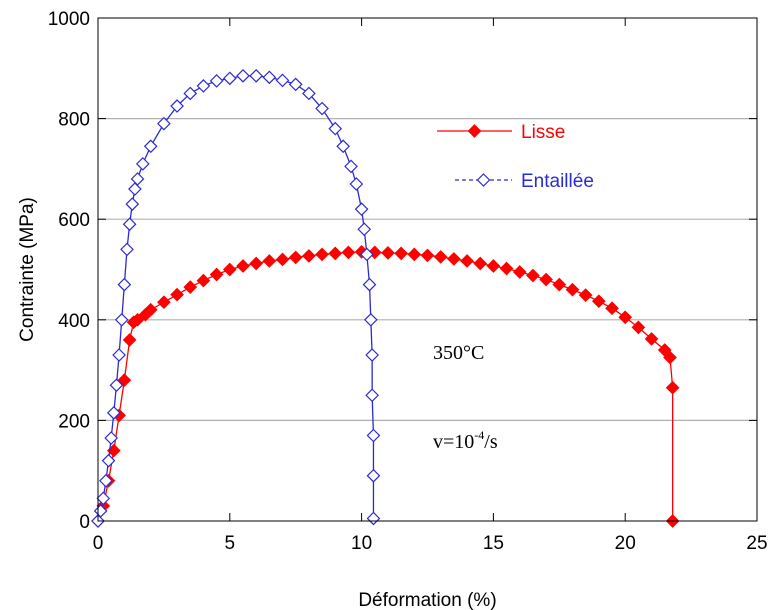 The image size is (775, 610). Describe the element at coordinates (479, 435) in the screenshot. I see `strain-rate-exponent: -4` at that location.